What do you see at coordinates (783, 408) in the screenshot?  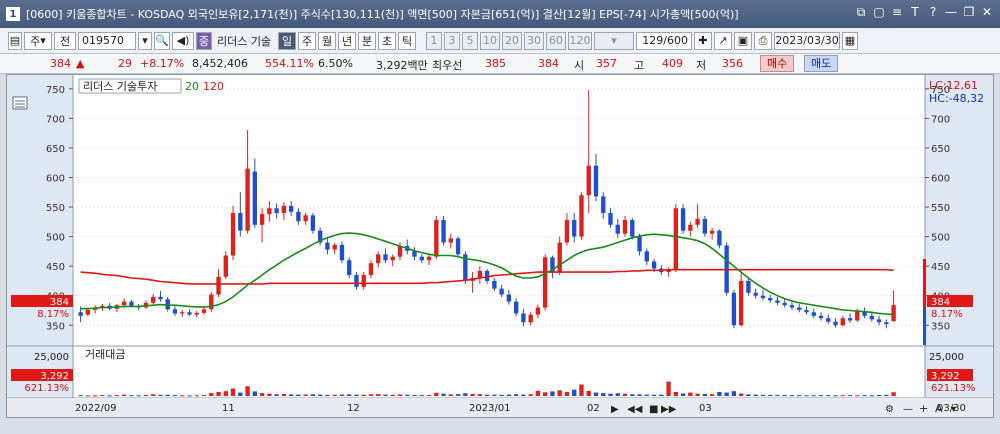 I see `scroll-controls: ▶ ◀◀ ■ ▶▶ ⚙ — + A ▾` at bounding box center [783, 408].